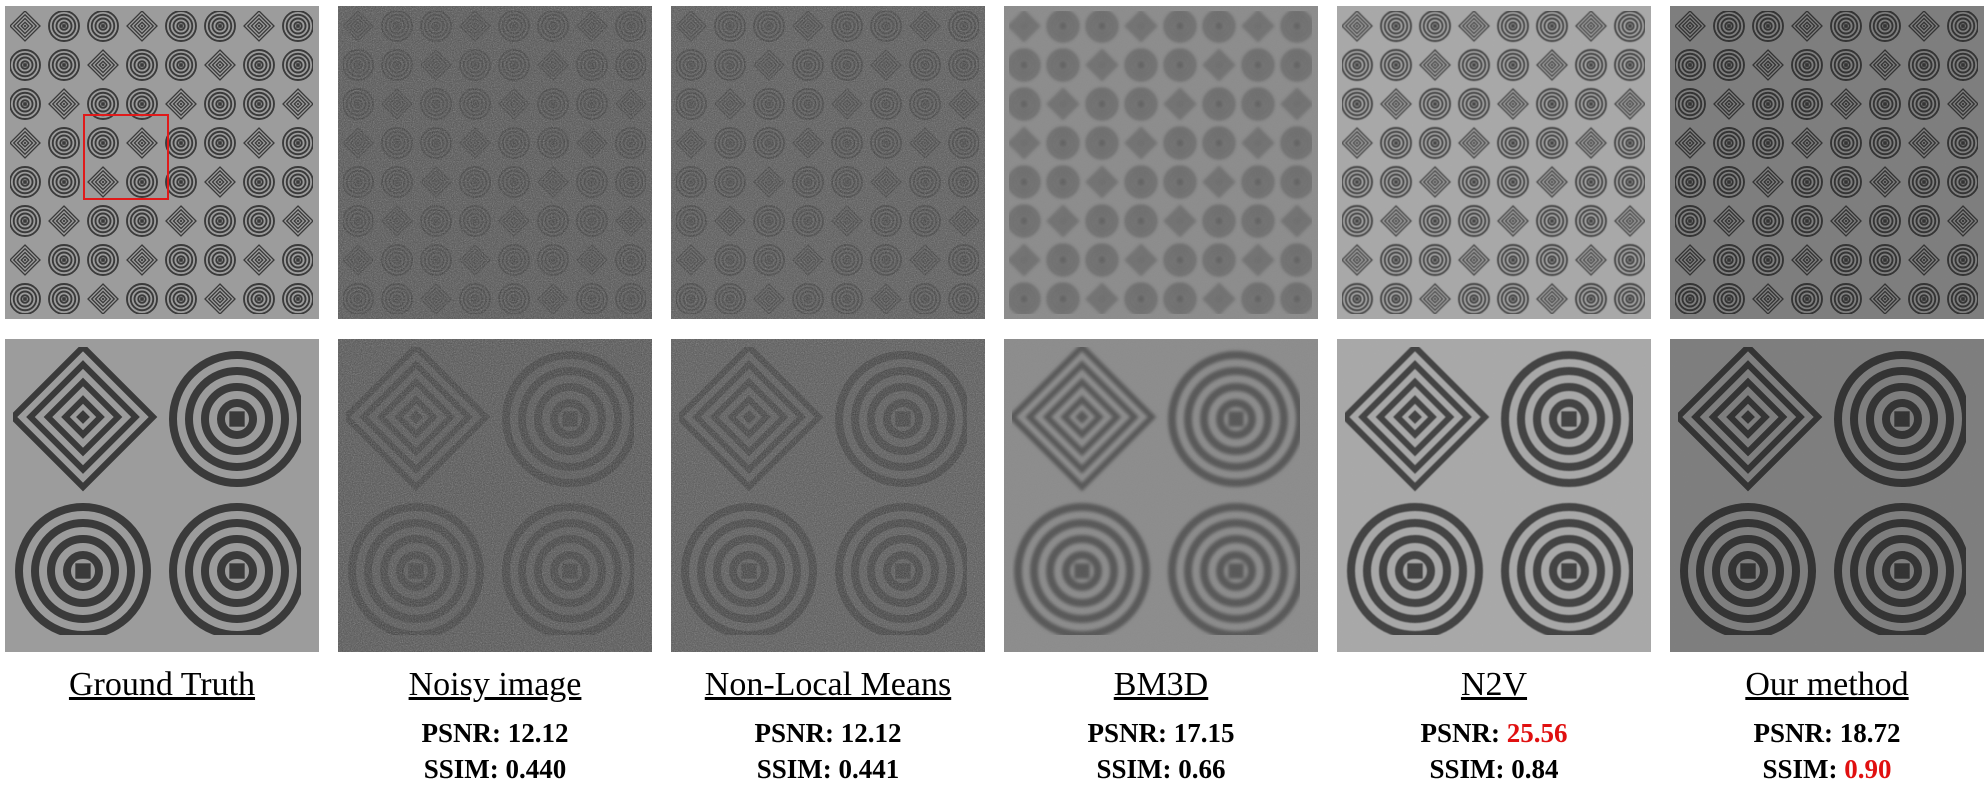  What do you see at coordinates (828, 684) in the screenshot?
I see `caption-non-local-means: Non-Local Means` at bounding box center [828, 684].